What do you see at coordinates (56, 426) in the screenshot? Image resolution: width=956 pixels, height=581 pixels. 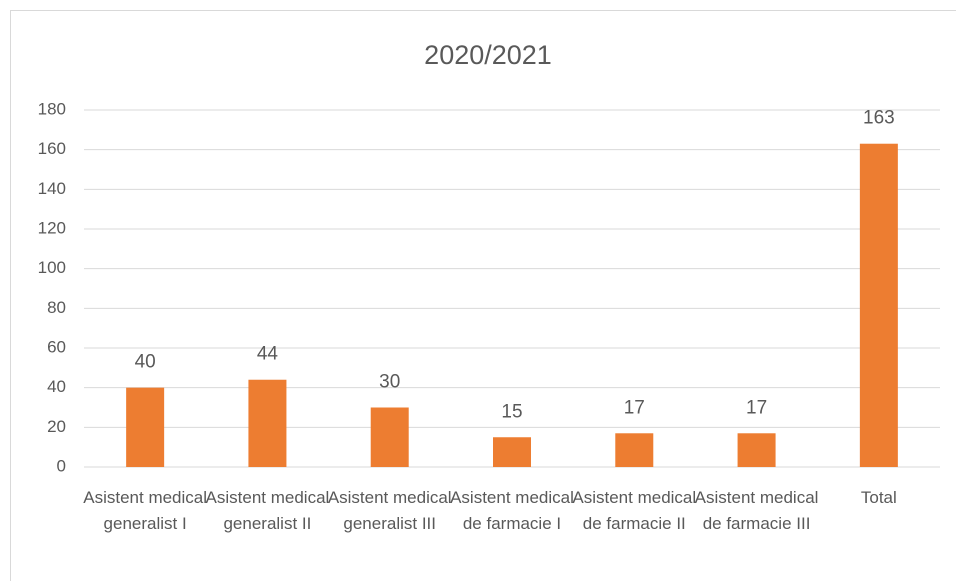 I see `y-tick-label: 20` at bounding box center [56, 426].